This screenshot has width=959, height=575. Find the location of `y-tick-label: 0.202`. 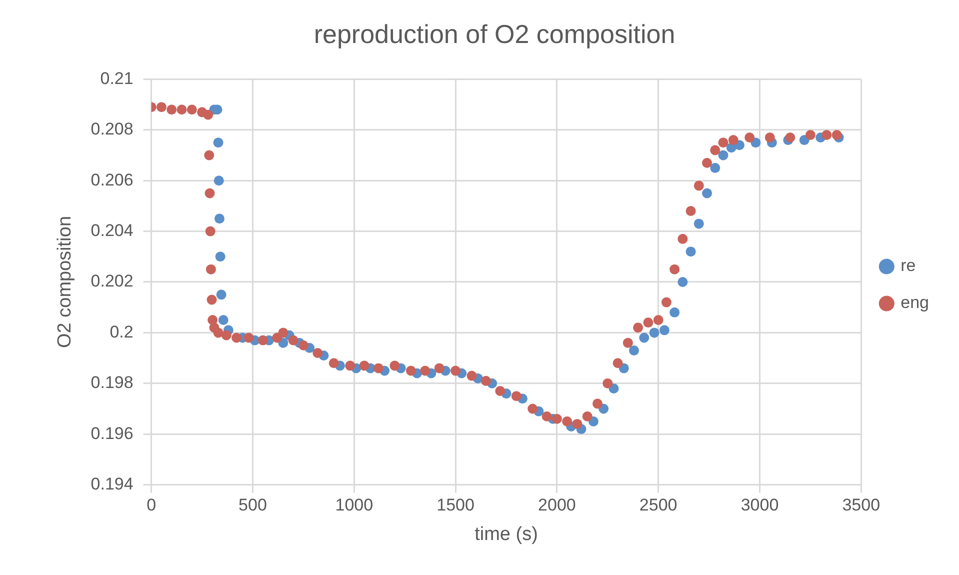

y-tick-label: 0.202 is located at coordinates (112, 281).